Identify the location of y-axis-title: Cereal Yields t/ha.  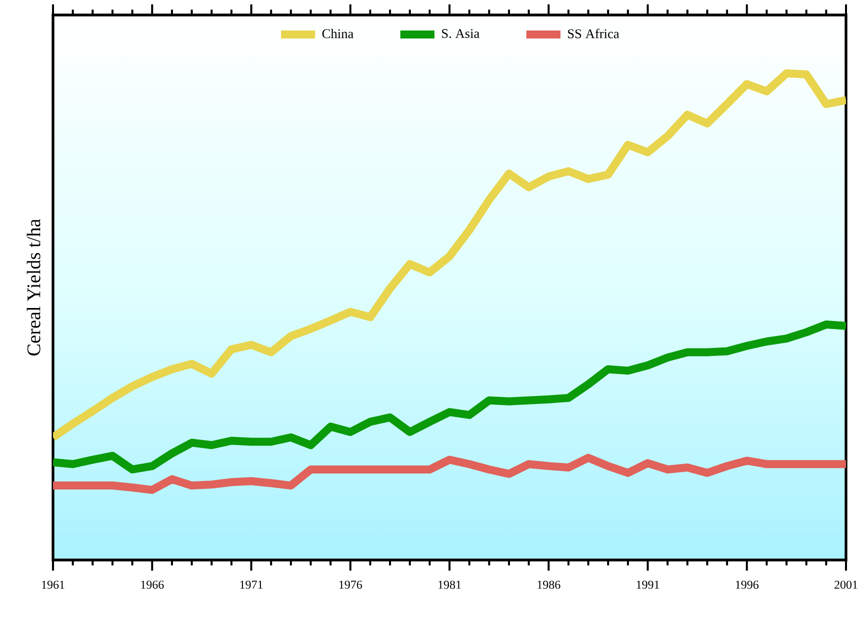
(33, 287).